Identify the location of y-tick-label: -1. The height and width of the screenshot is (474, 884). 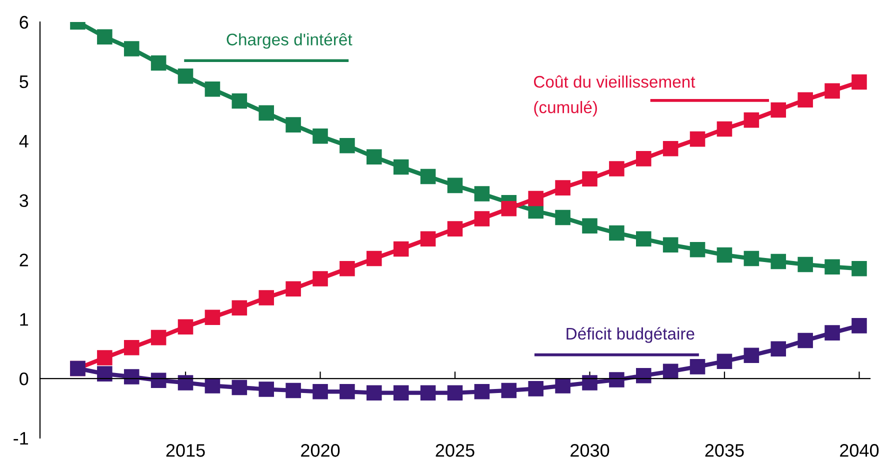
(21, 438).